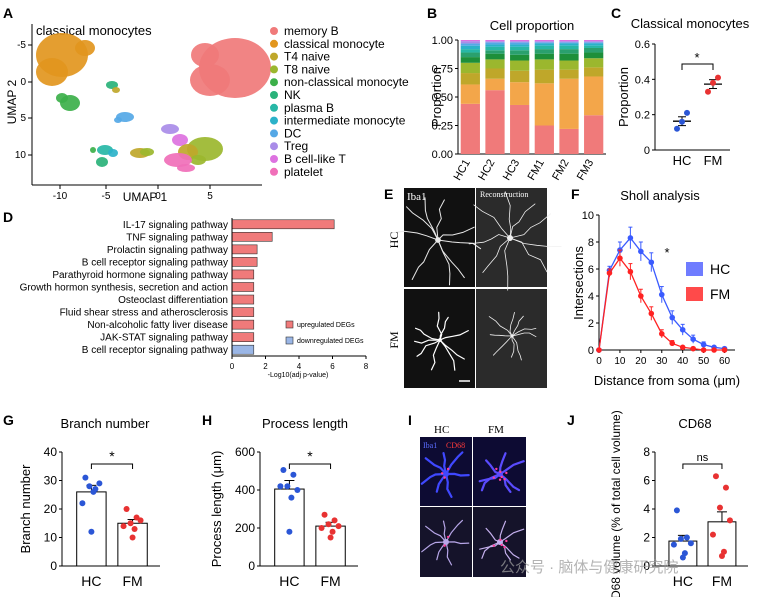 The width and height of the screenshot is (757, 597). What do you see at coordinates (112, 466) in the screenshot?
I see `significance-bracket` at bounding box center [112, 466].